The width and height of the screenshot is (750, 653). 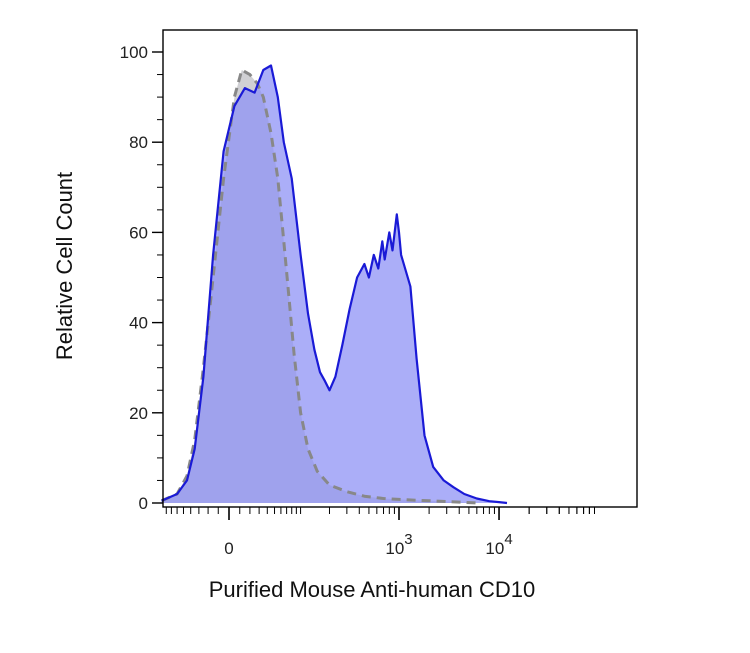 I want to click on y-tick-label: 100, so click(x=134, y=52).